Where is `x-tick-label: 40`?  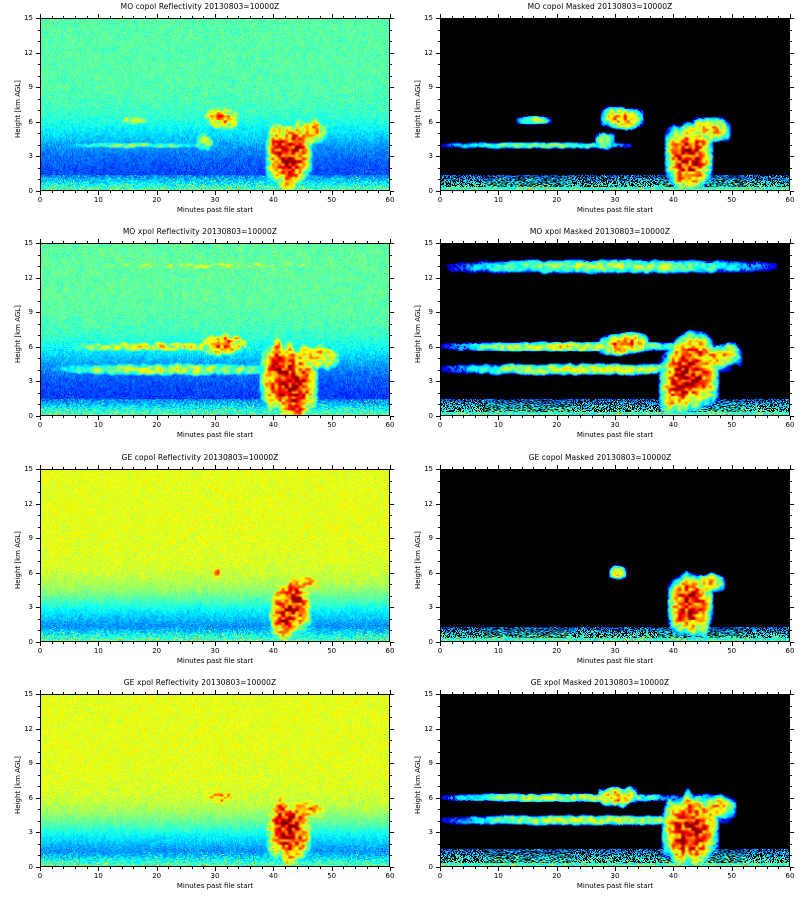 x-tick-label: 40 is located at coordinates (673, 876).